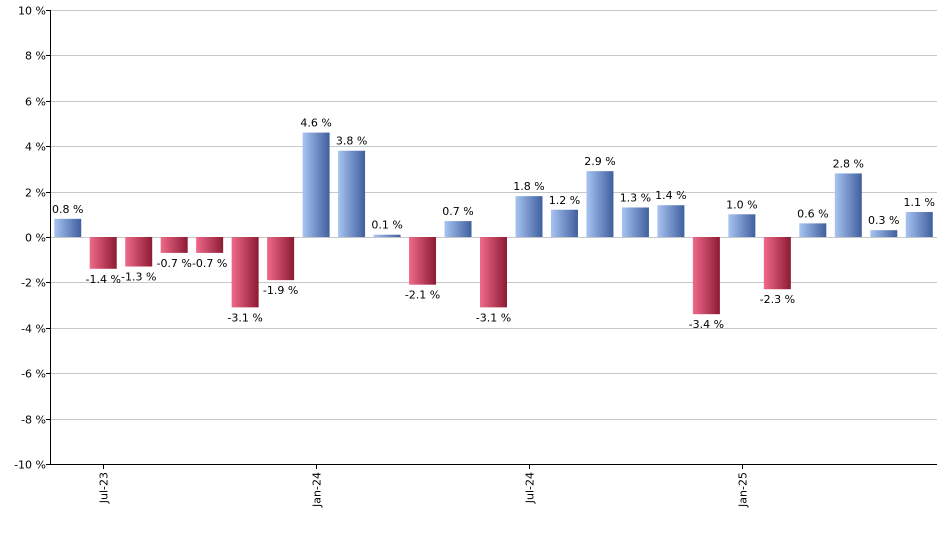 The width and height of the screenshot is (940, 554). What do you see at coordinates (528, 186) in the screenshot?
I see `data-label: 1.8 %` at bounding box center [528, 186].